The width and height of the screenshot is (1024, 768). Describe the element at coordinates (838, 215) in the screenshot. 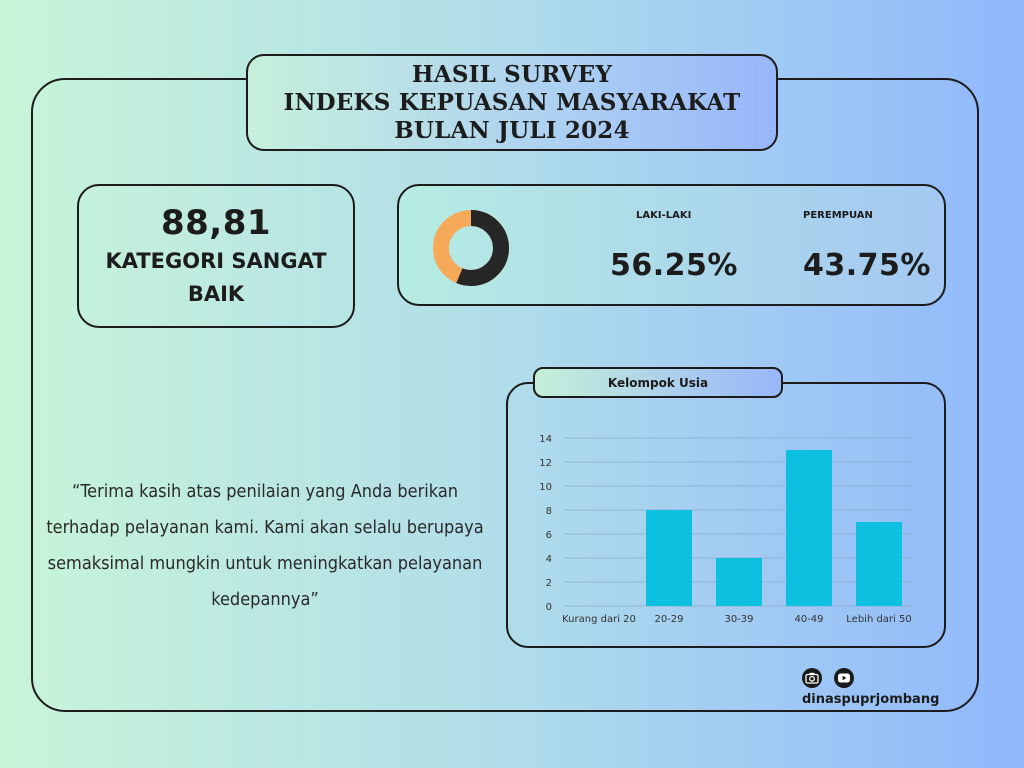

I see `female-label: PEREMPUAN` at that location.